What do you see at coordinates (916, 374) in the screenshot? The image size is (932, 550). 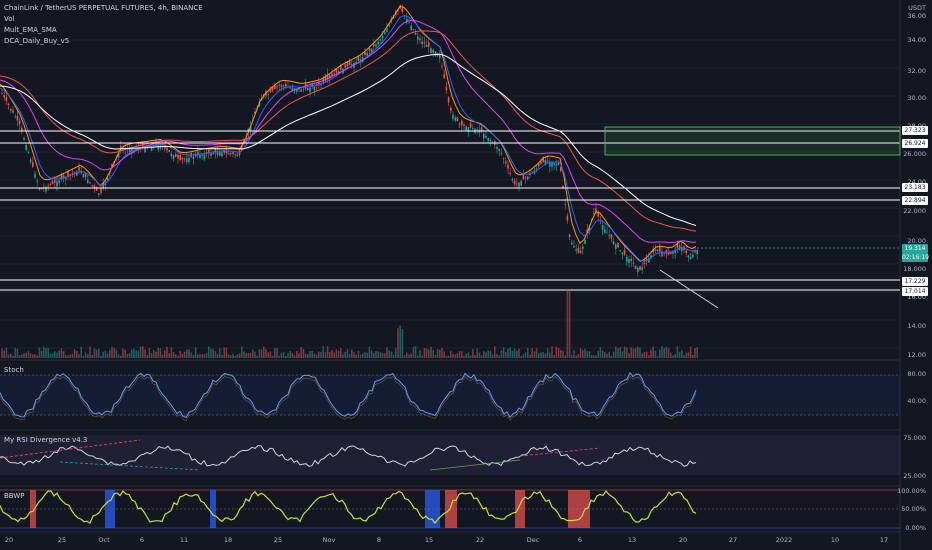 I see `stoch-tick: 80.00` at bounding box center [916, 374].